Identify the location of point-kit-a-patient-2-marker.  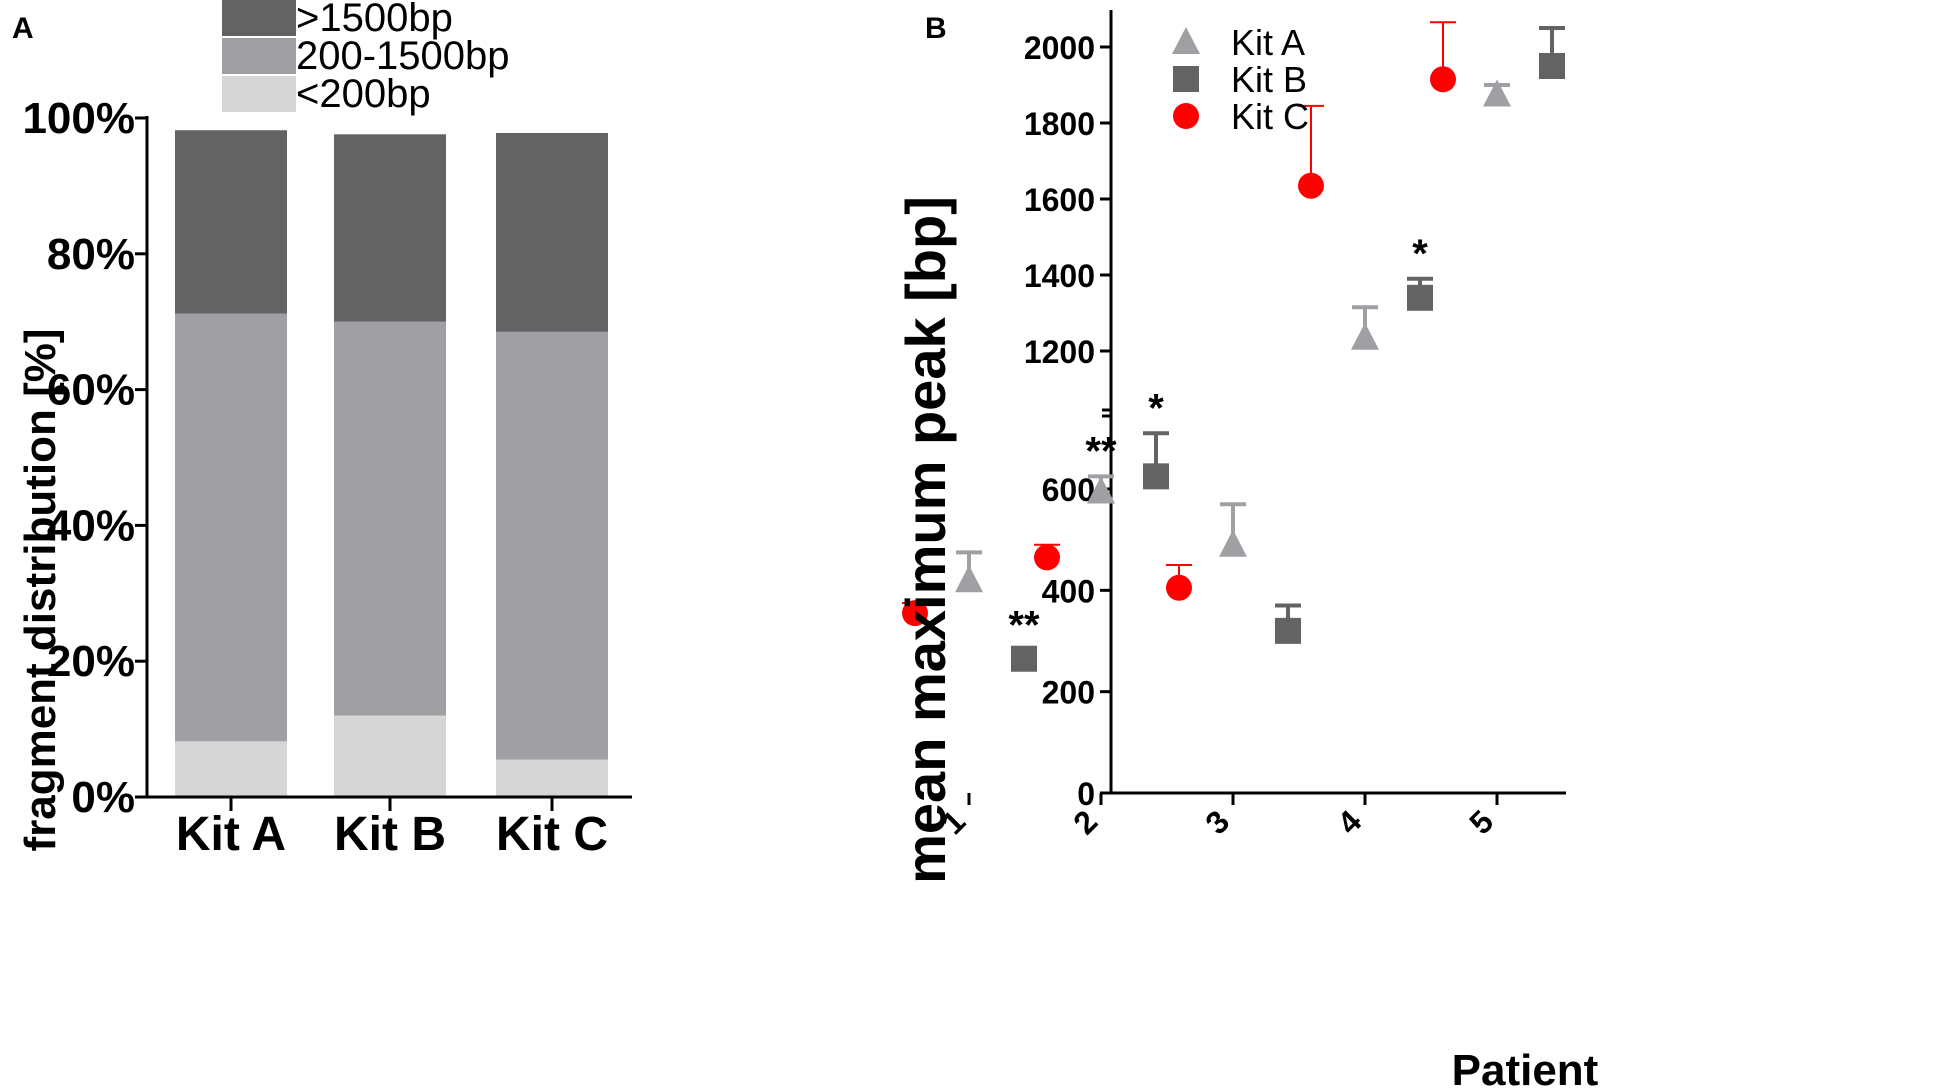
(1101, 490).